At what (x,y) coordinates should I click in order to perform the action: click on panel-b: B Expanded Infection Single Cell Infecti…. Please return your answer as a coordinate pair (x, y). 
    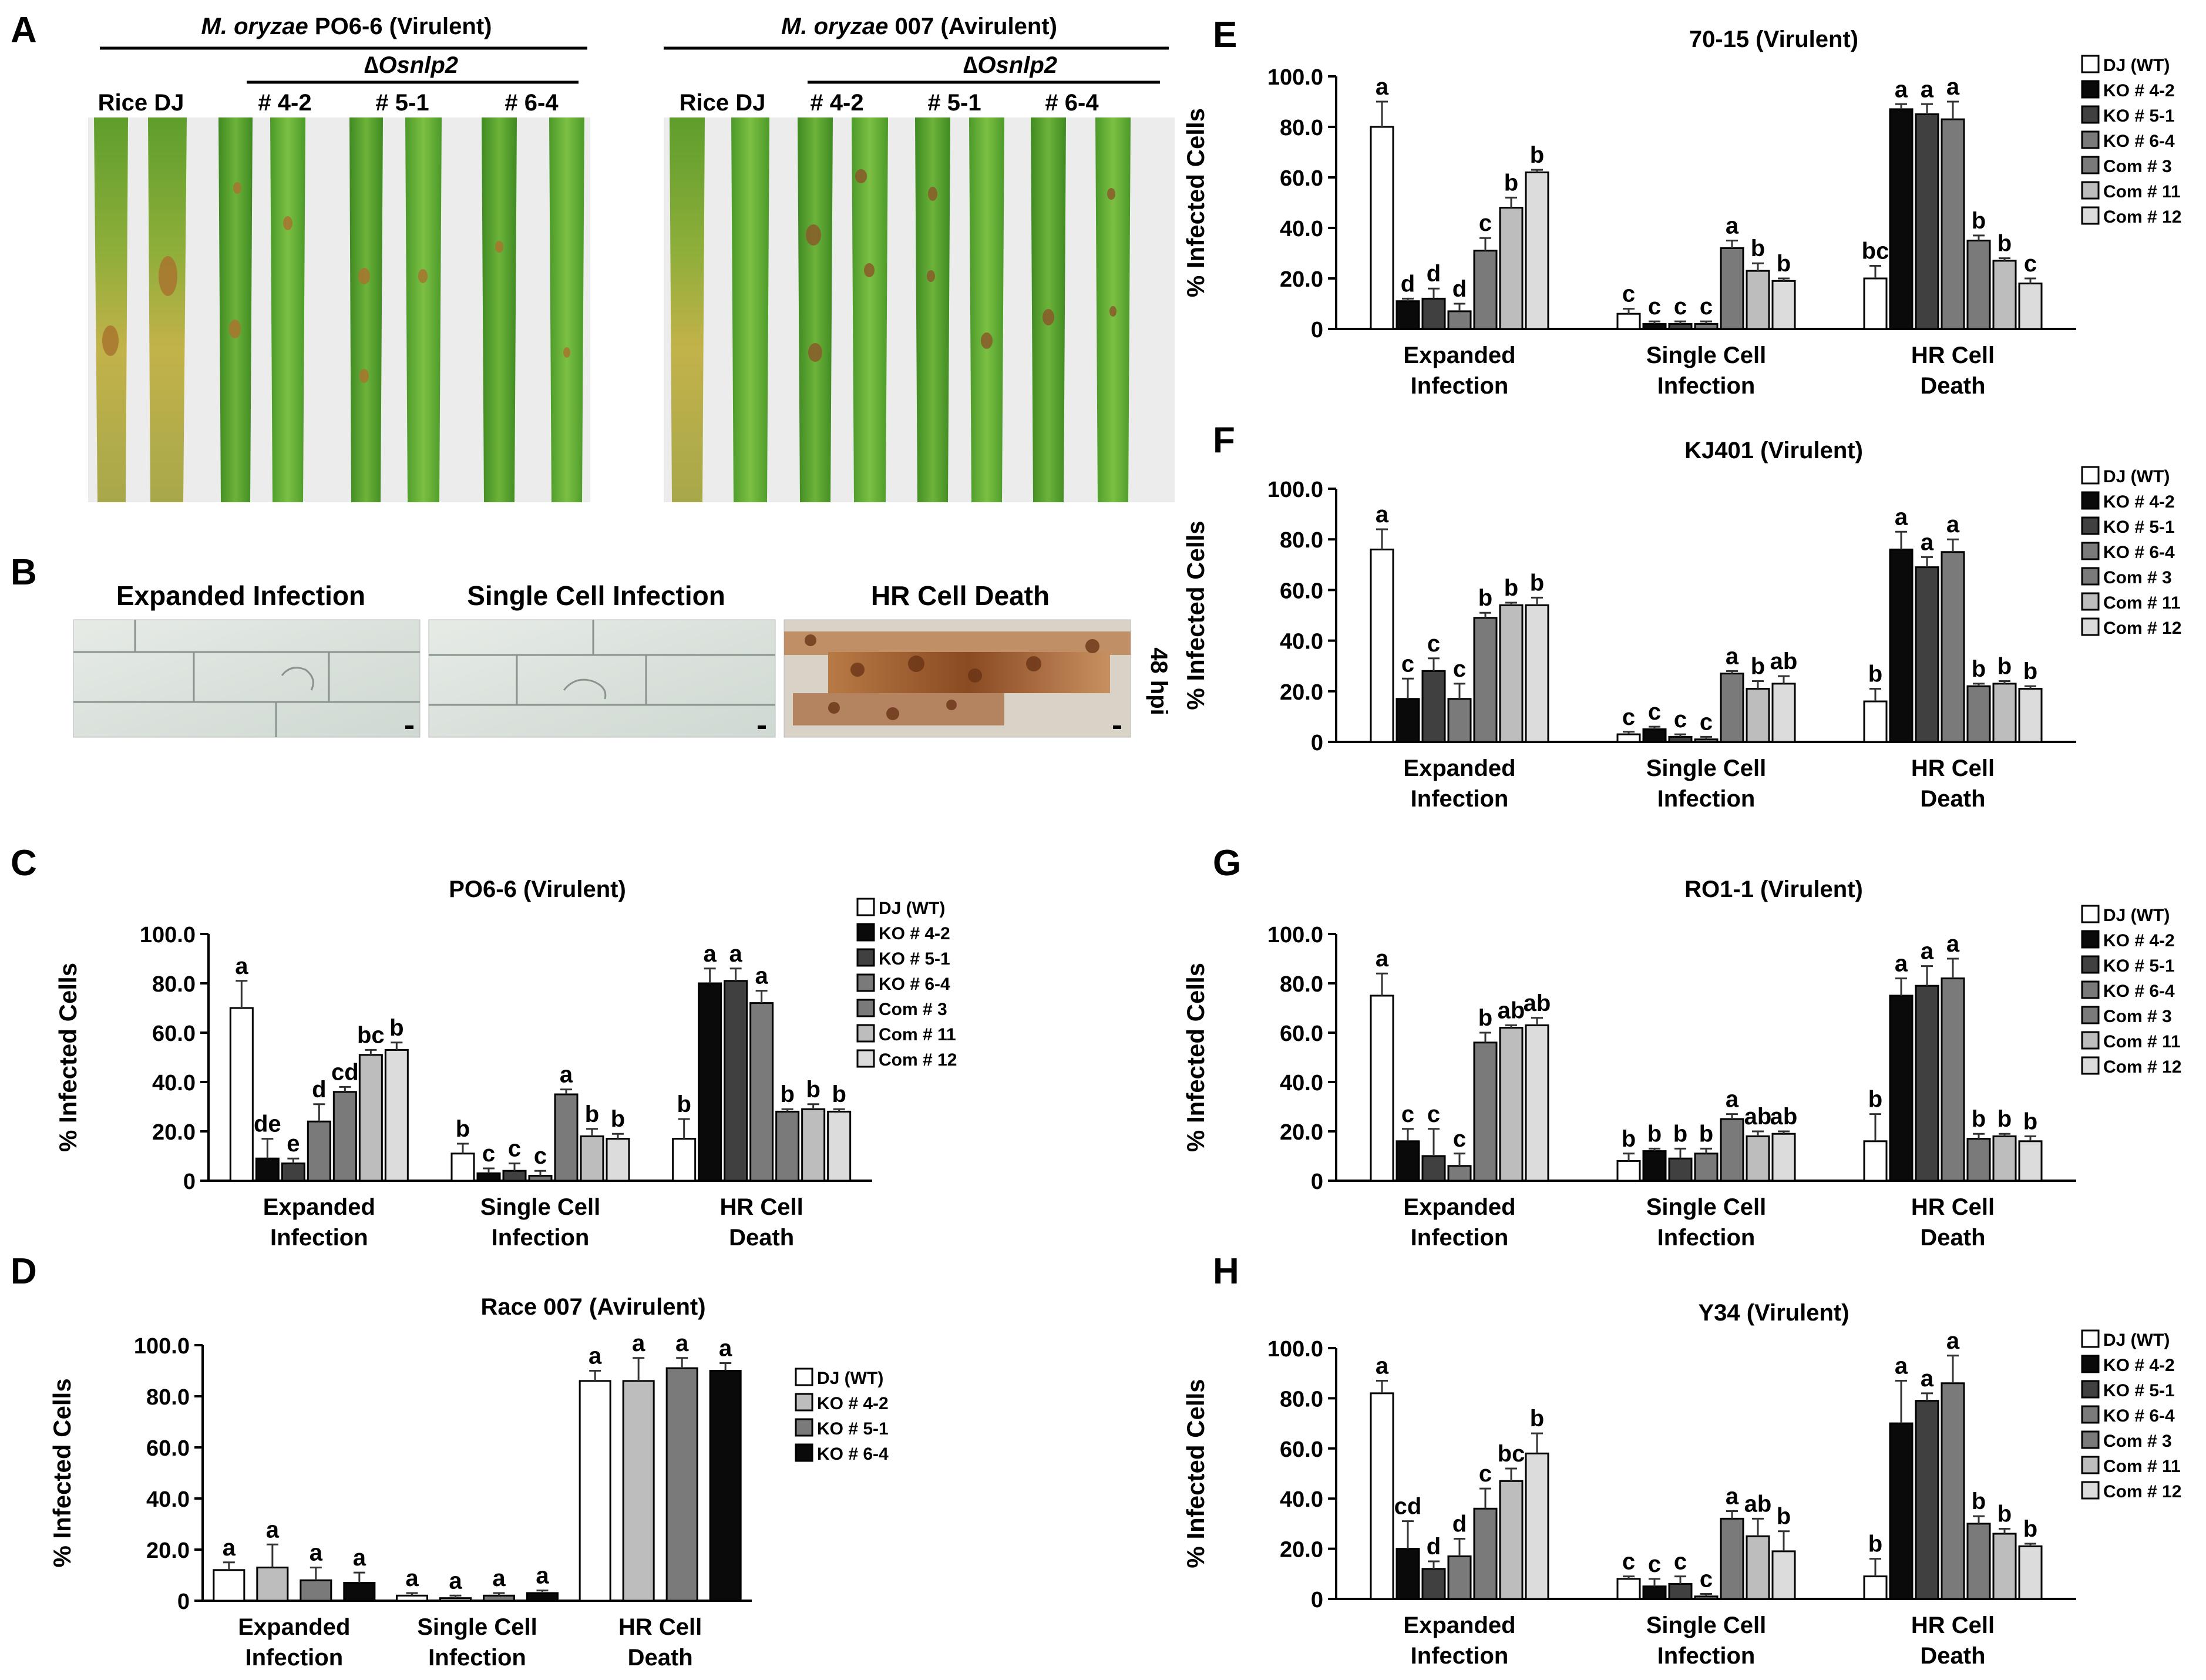
    Looking at the image, I should click on (591, 645).